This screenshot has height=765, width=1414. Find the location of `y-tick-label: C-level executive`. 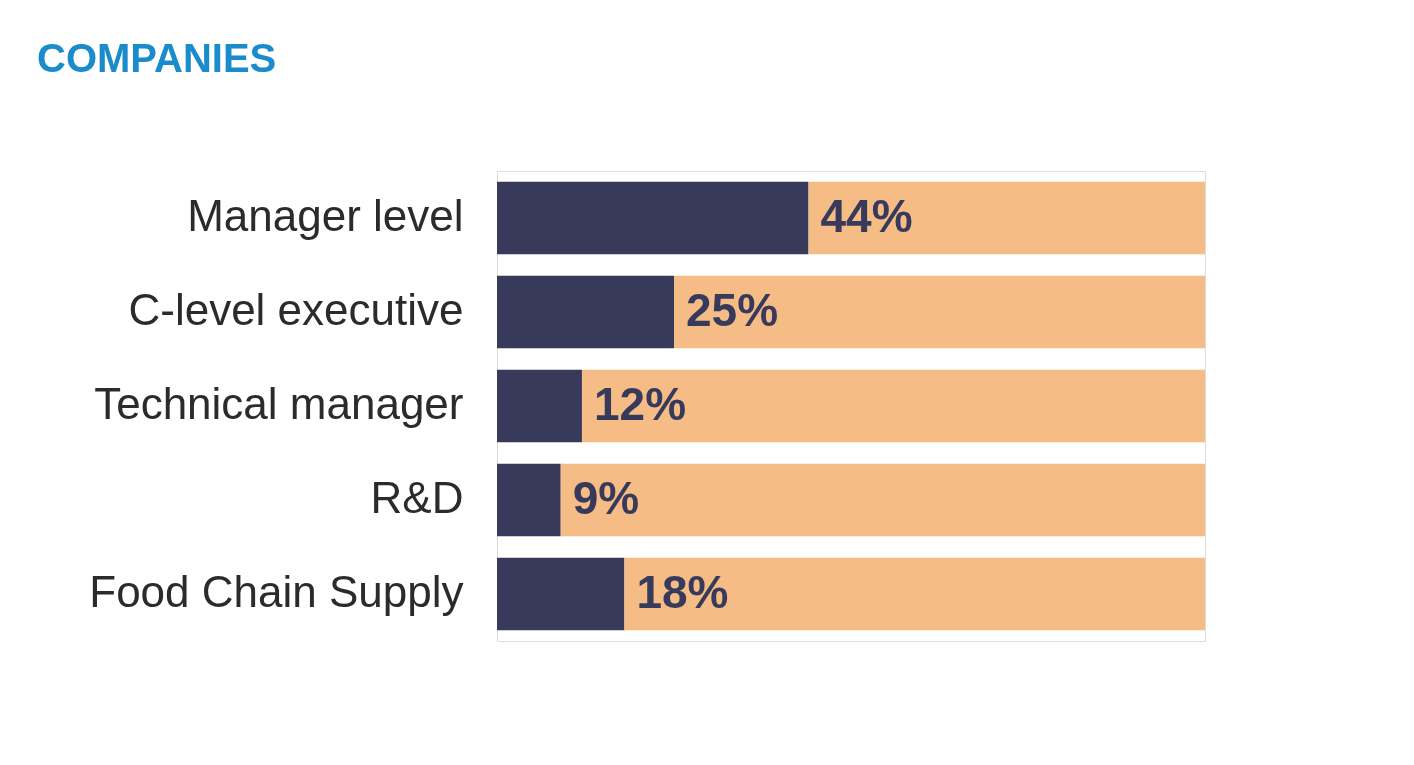

y-tick-label: C-level executive is located at coordinates (296, 309).